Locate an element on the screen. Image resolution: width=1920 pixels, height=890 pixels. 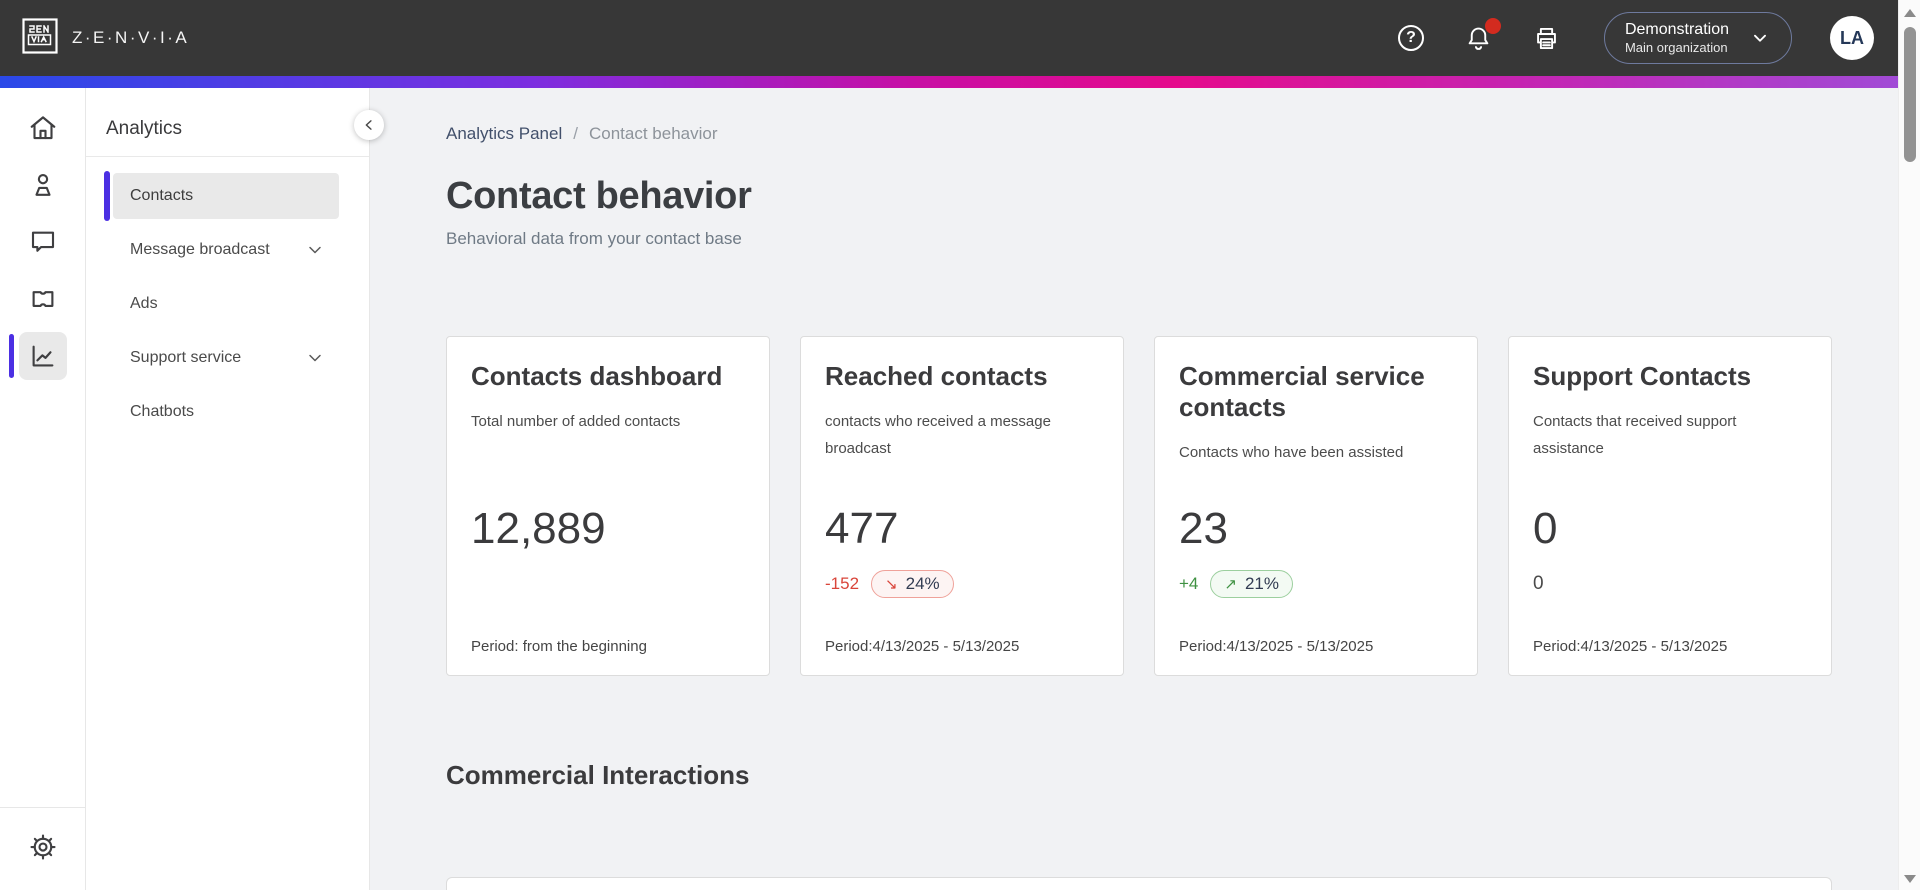
sidebar-item-label: Chatbots is located at coordinates (162, 411).